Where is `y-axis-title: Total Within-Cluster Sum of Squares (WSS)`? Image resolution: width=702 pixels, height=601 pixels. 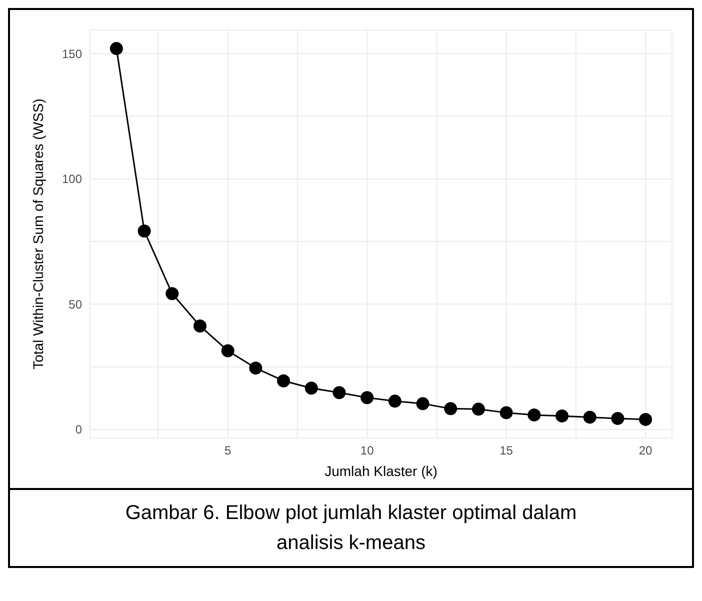 y-axis-title: Total Within-Cluster Sum of Squares (WSS) is located at coordinates (38, 234).